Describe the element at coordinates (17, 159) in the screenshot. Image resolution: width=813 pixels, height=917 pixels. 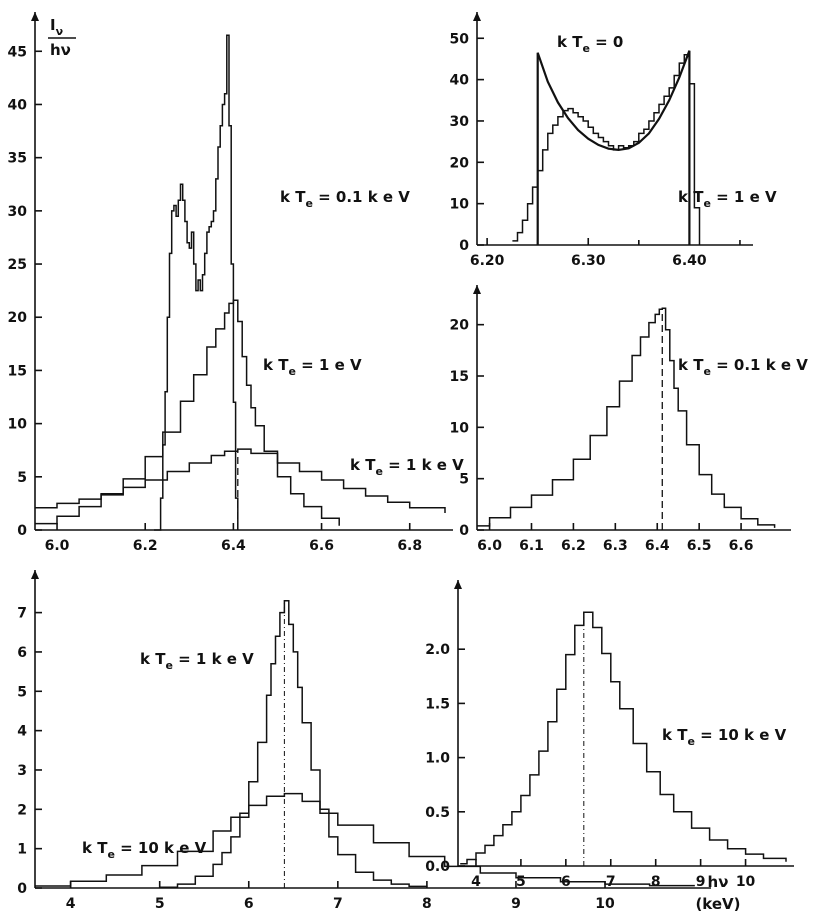
I see `y-tick-label: 35` at that location.